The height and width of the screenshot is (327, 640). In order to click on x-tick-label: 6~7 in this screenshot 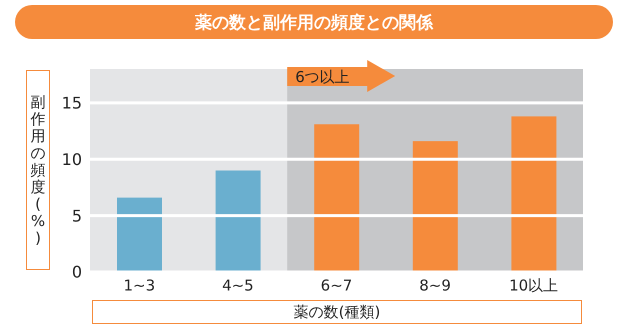, I will do `click(336, 285)`.